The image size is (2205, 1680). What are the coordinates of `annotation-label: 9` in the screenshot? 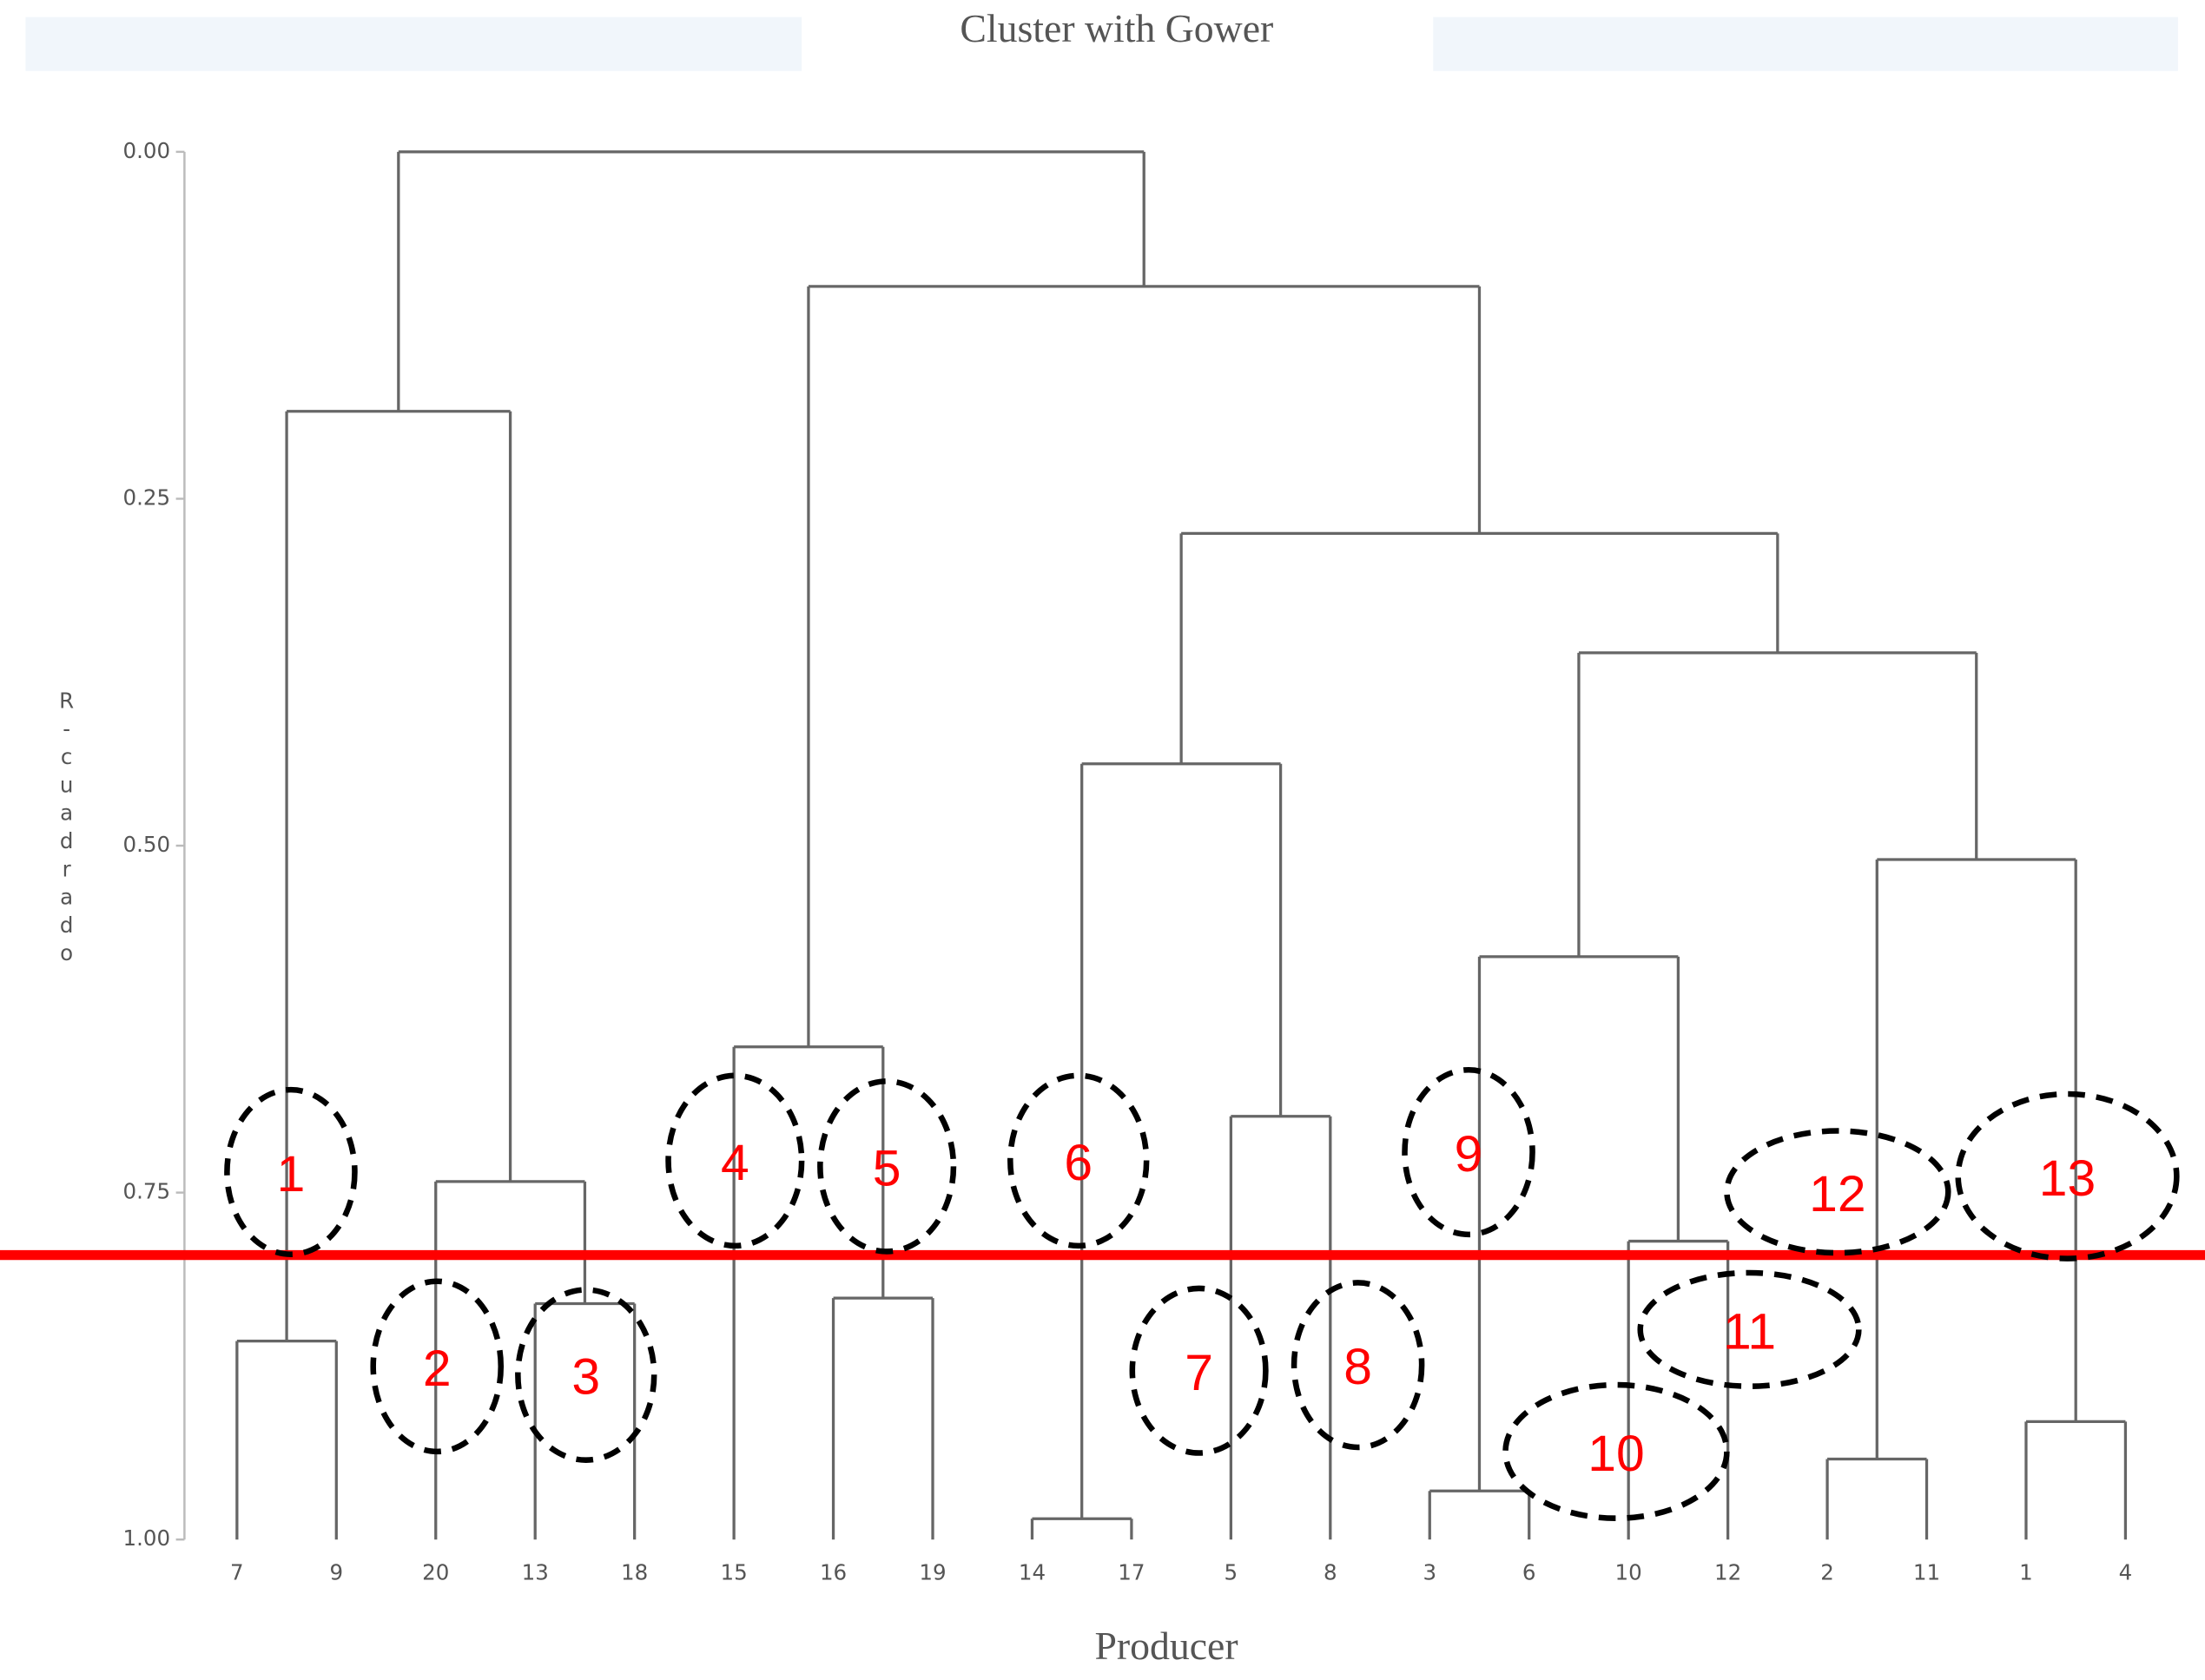 It's located at (1469, 1154).